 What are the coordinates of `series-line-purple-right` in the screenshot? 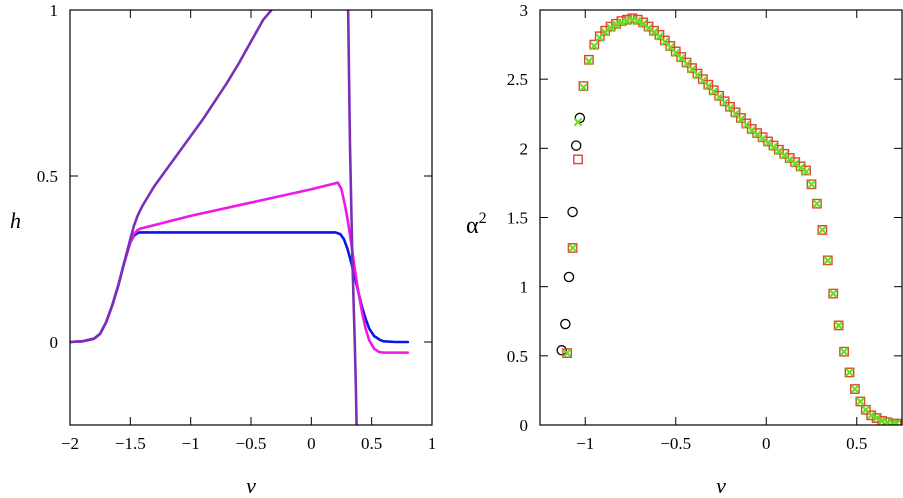 It's located at (352, 217).